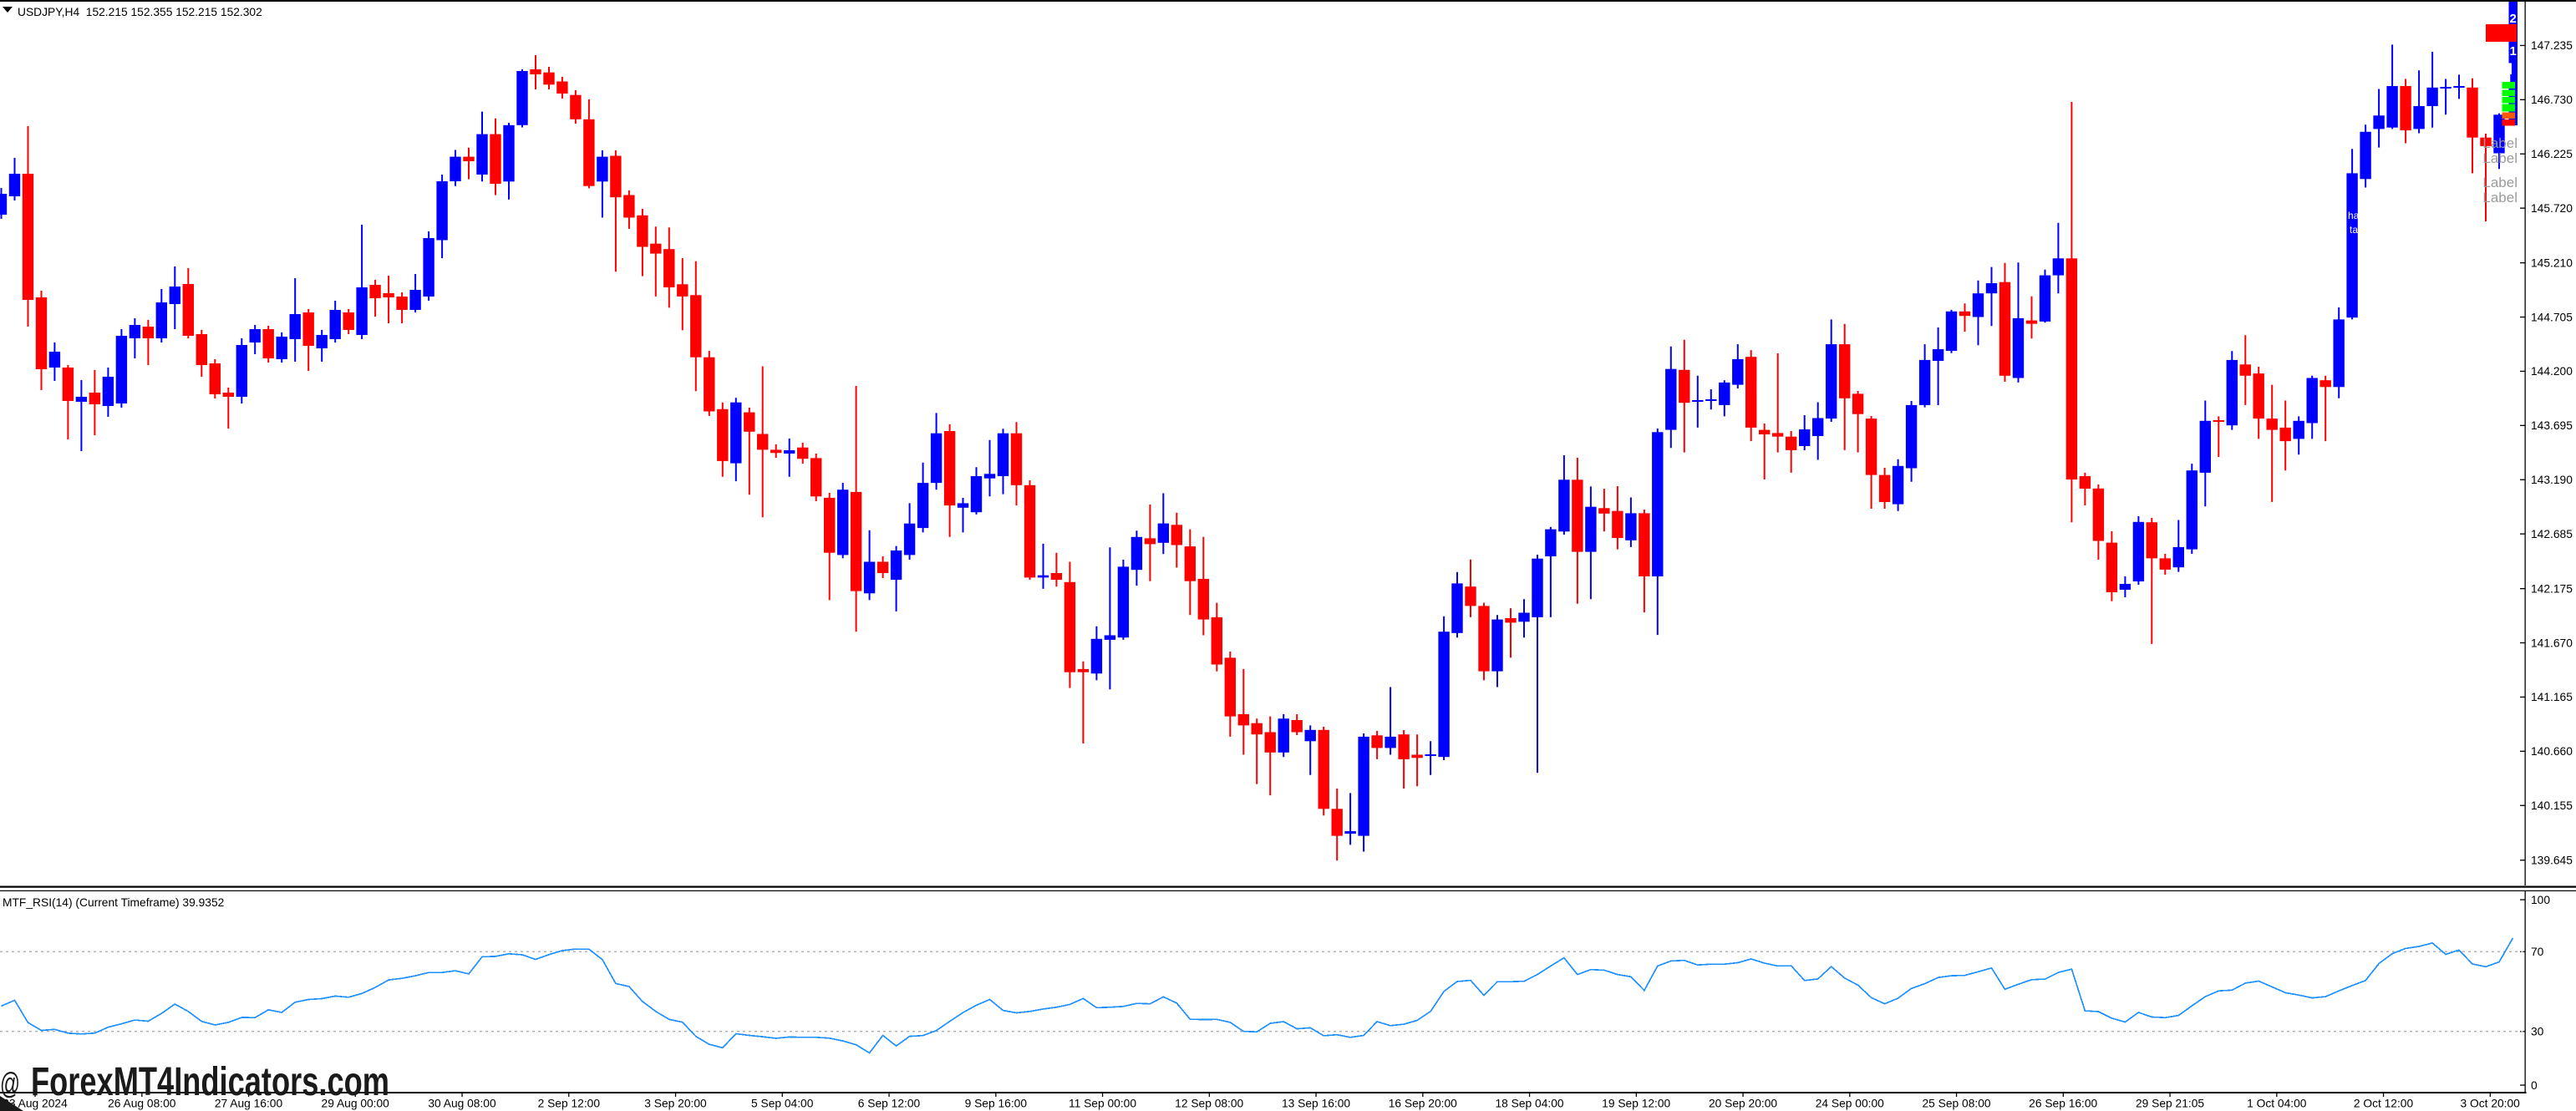  What do you see at coordinates (2537, 1032) in the screenshot?
I see `svg-text: 30` at bounding box center [2537, 1032].